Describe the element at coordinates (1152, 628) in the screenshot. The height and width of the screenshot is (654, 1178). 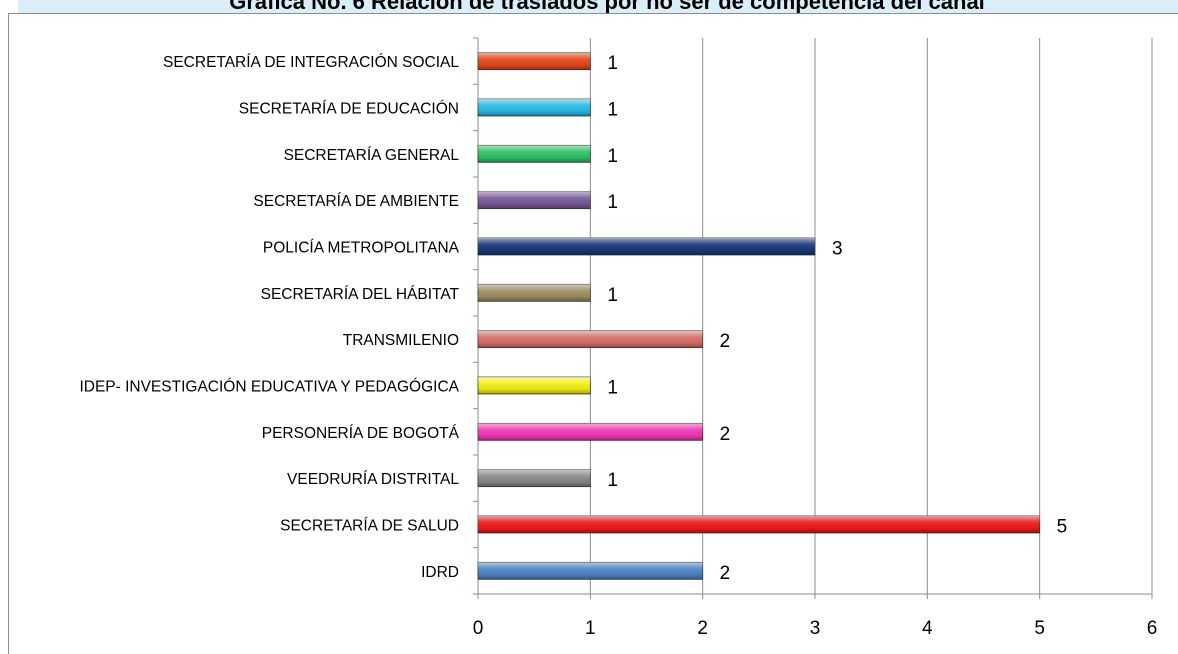
I see `x-tick-label: 6` at that location.